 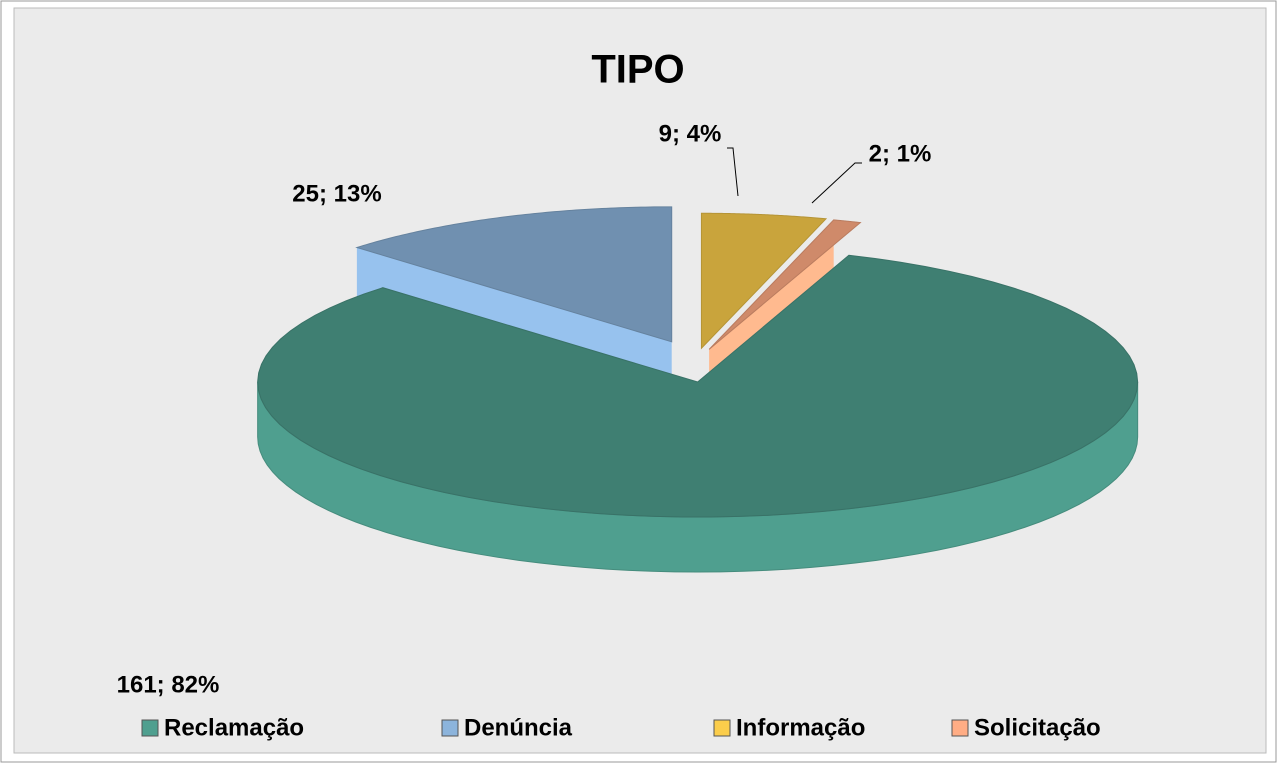 What do you see at coordinates (900, 153) in the screenshot?
I see `data-label: 2; 1%` at bounding box center [900, 153].